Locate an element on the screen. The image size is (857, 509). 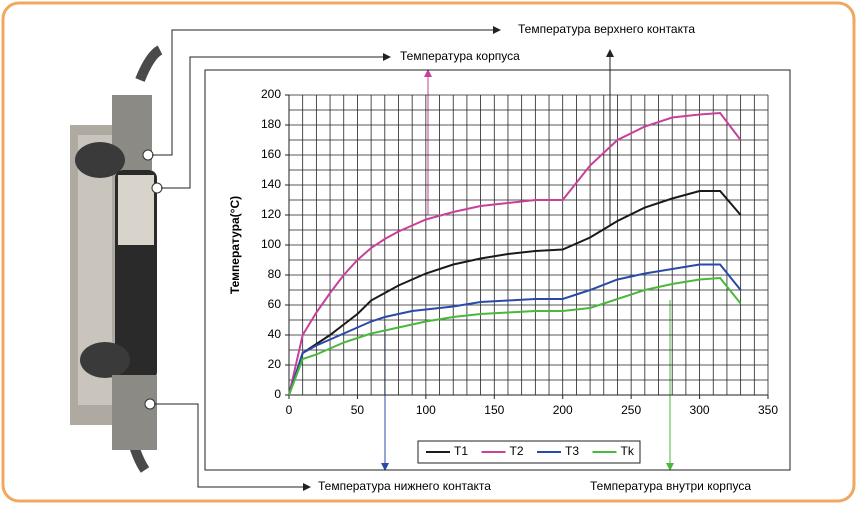
x-tick-label: 250 is located at coordinates (631, 410).